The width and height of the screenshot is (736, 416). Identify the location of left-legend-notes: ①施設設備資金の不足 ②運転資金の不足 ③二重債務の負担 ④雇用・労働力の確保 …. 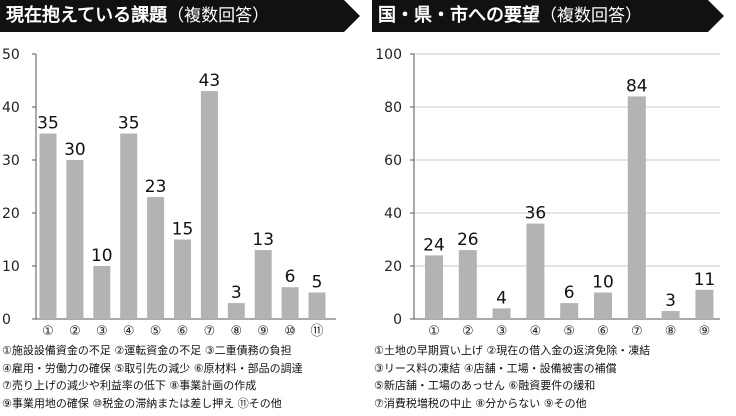
(152, 377).